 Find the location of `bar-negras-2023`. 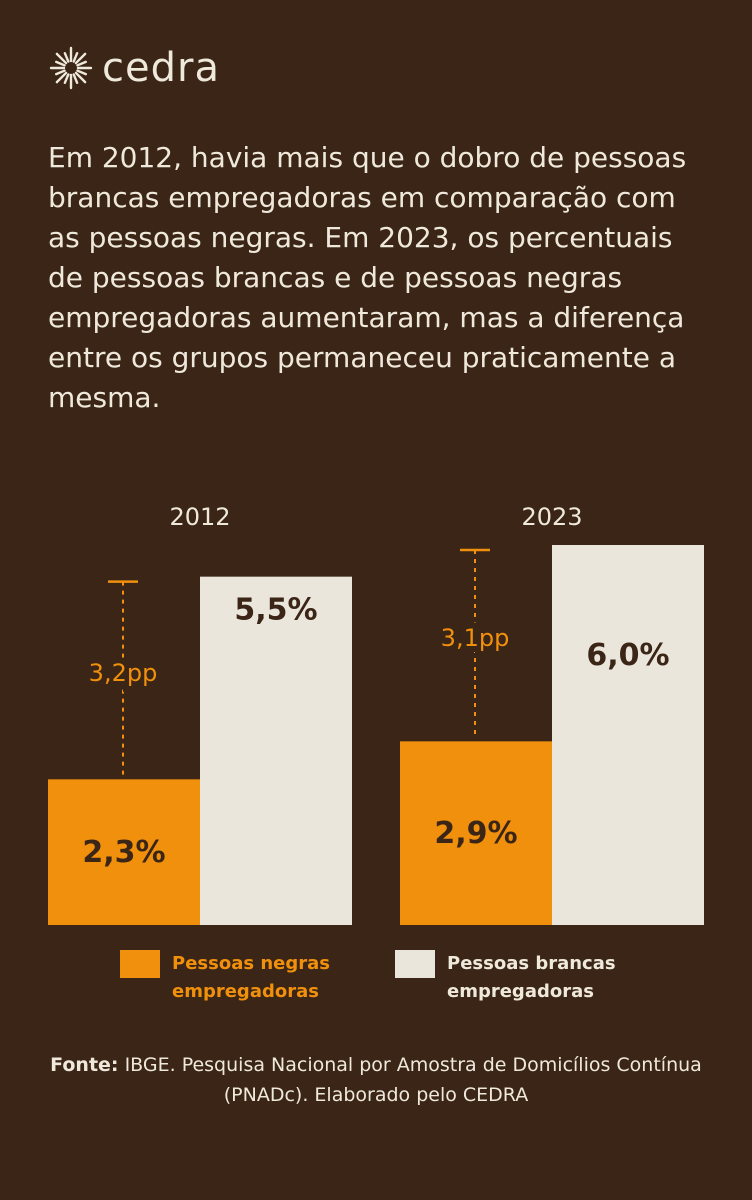

bar-negras-2023 is located at coordinates (476, 833).